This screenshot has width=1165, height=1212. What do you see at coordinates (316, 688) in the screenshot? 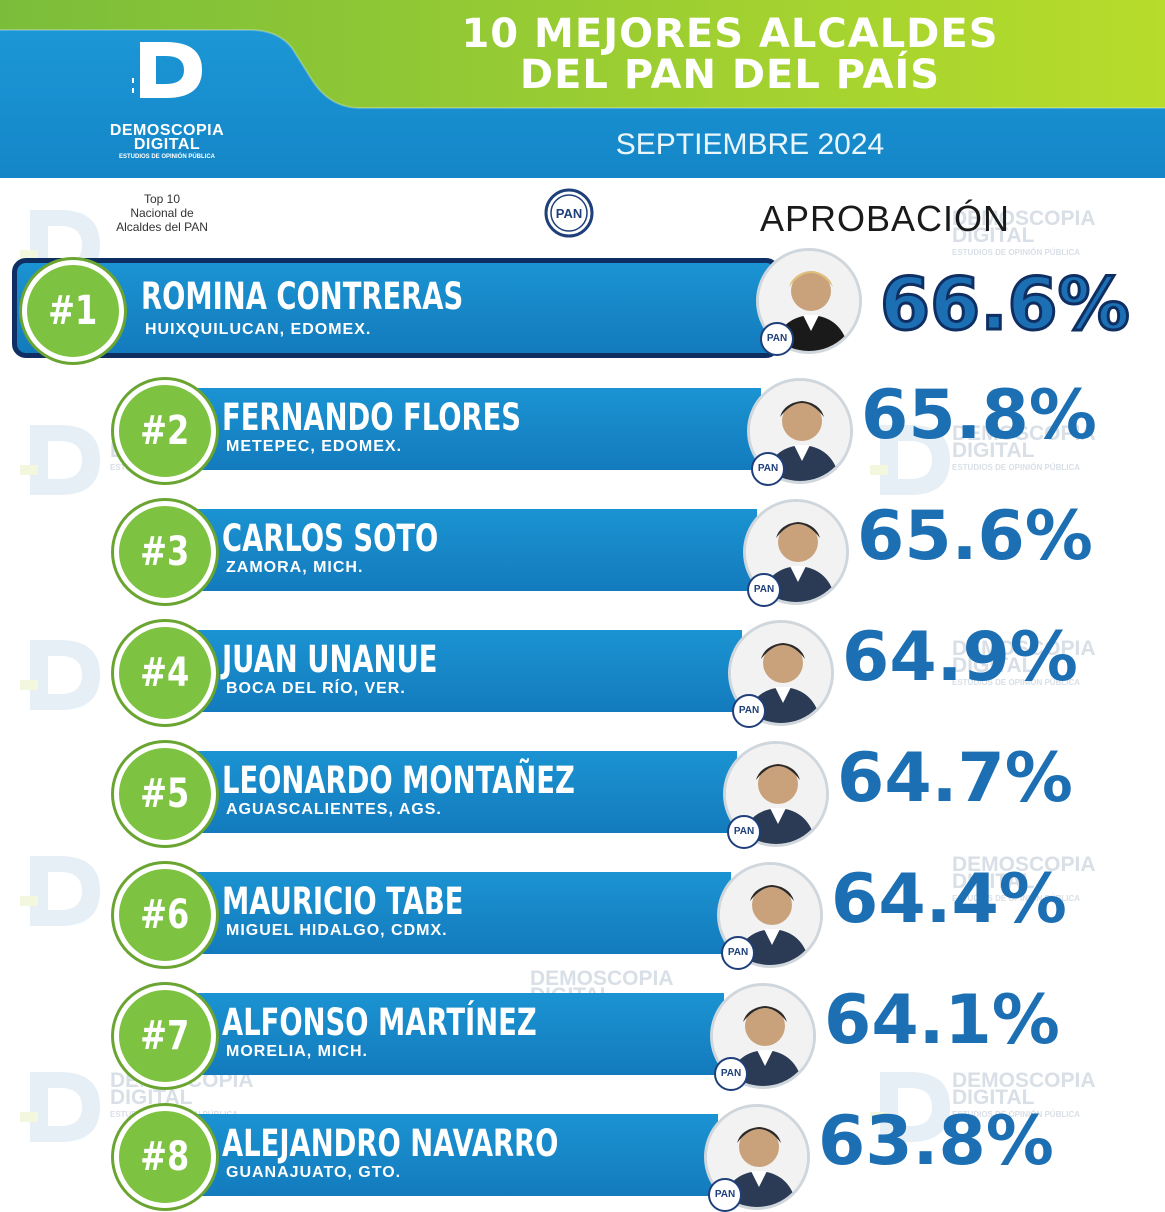
I see `candidate-location: BOCA DEL RÍO, VER.` at bounding box center [316, 688].